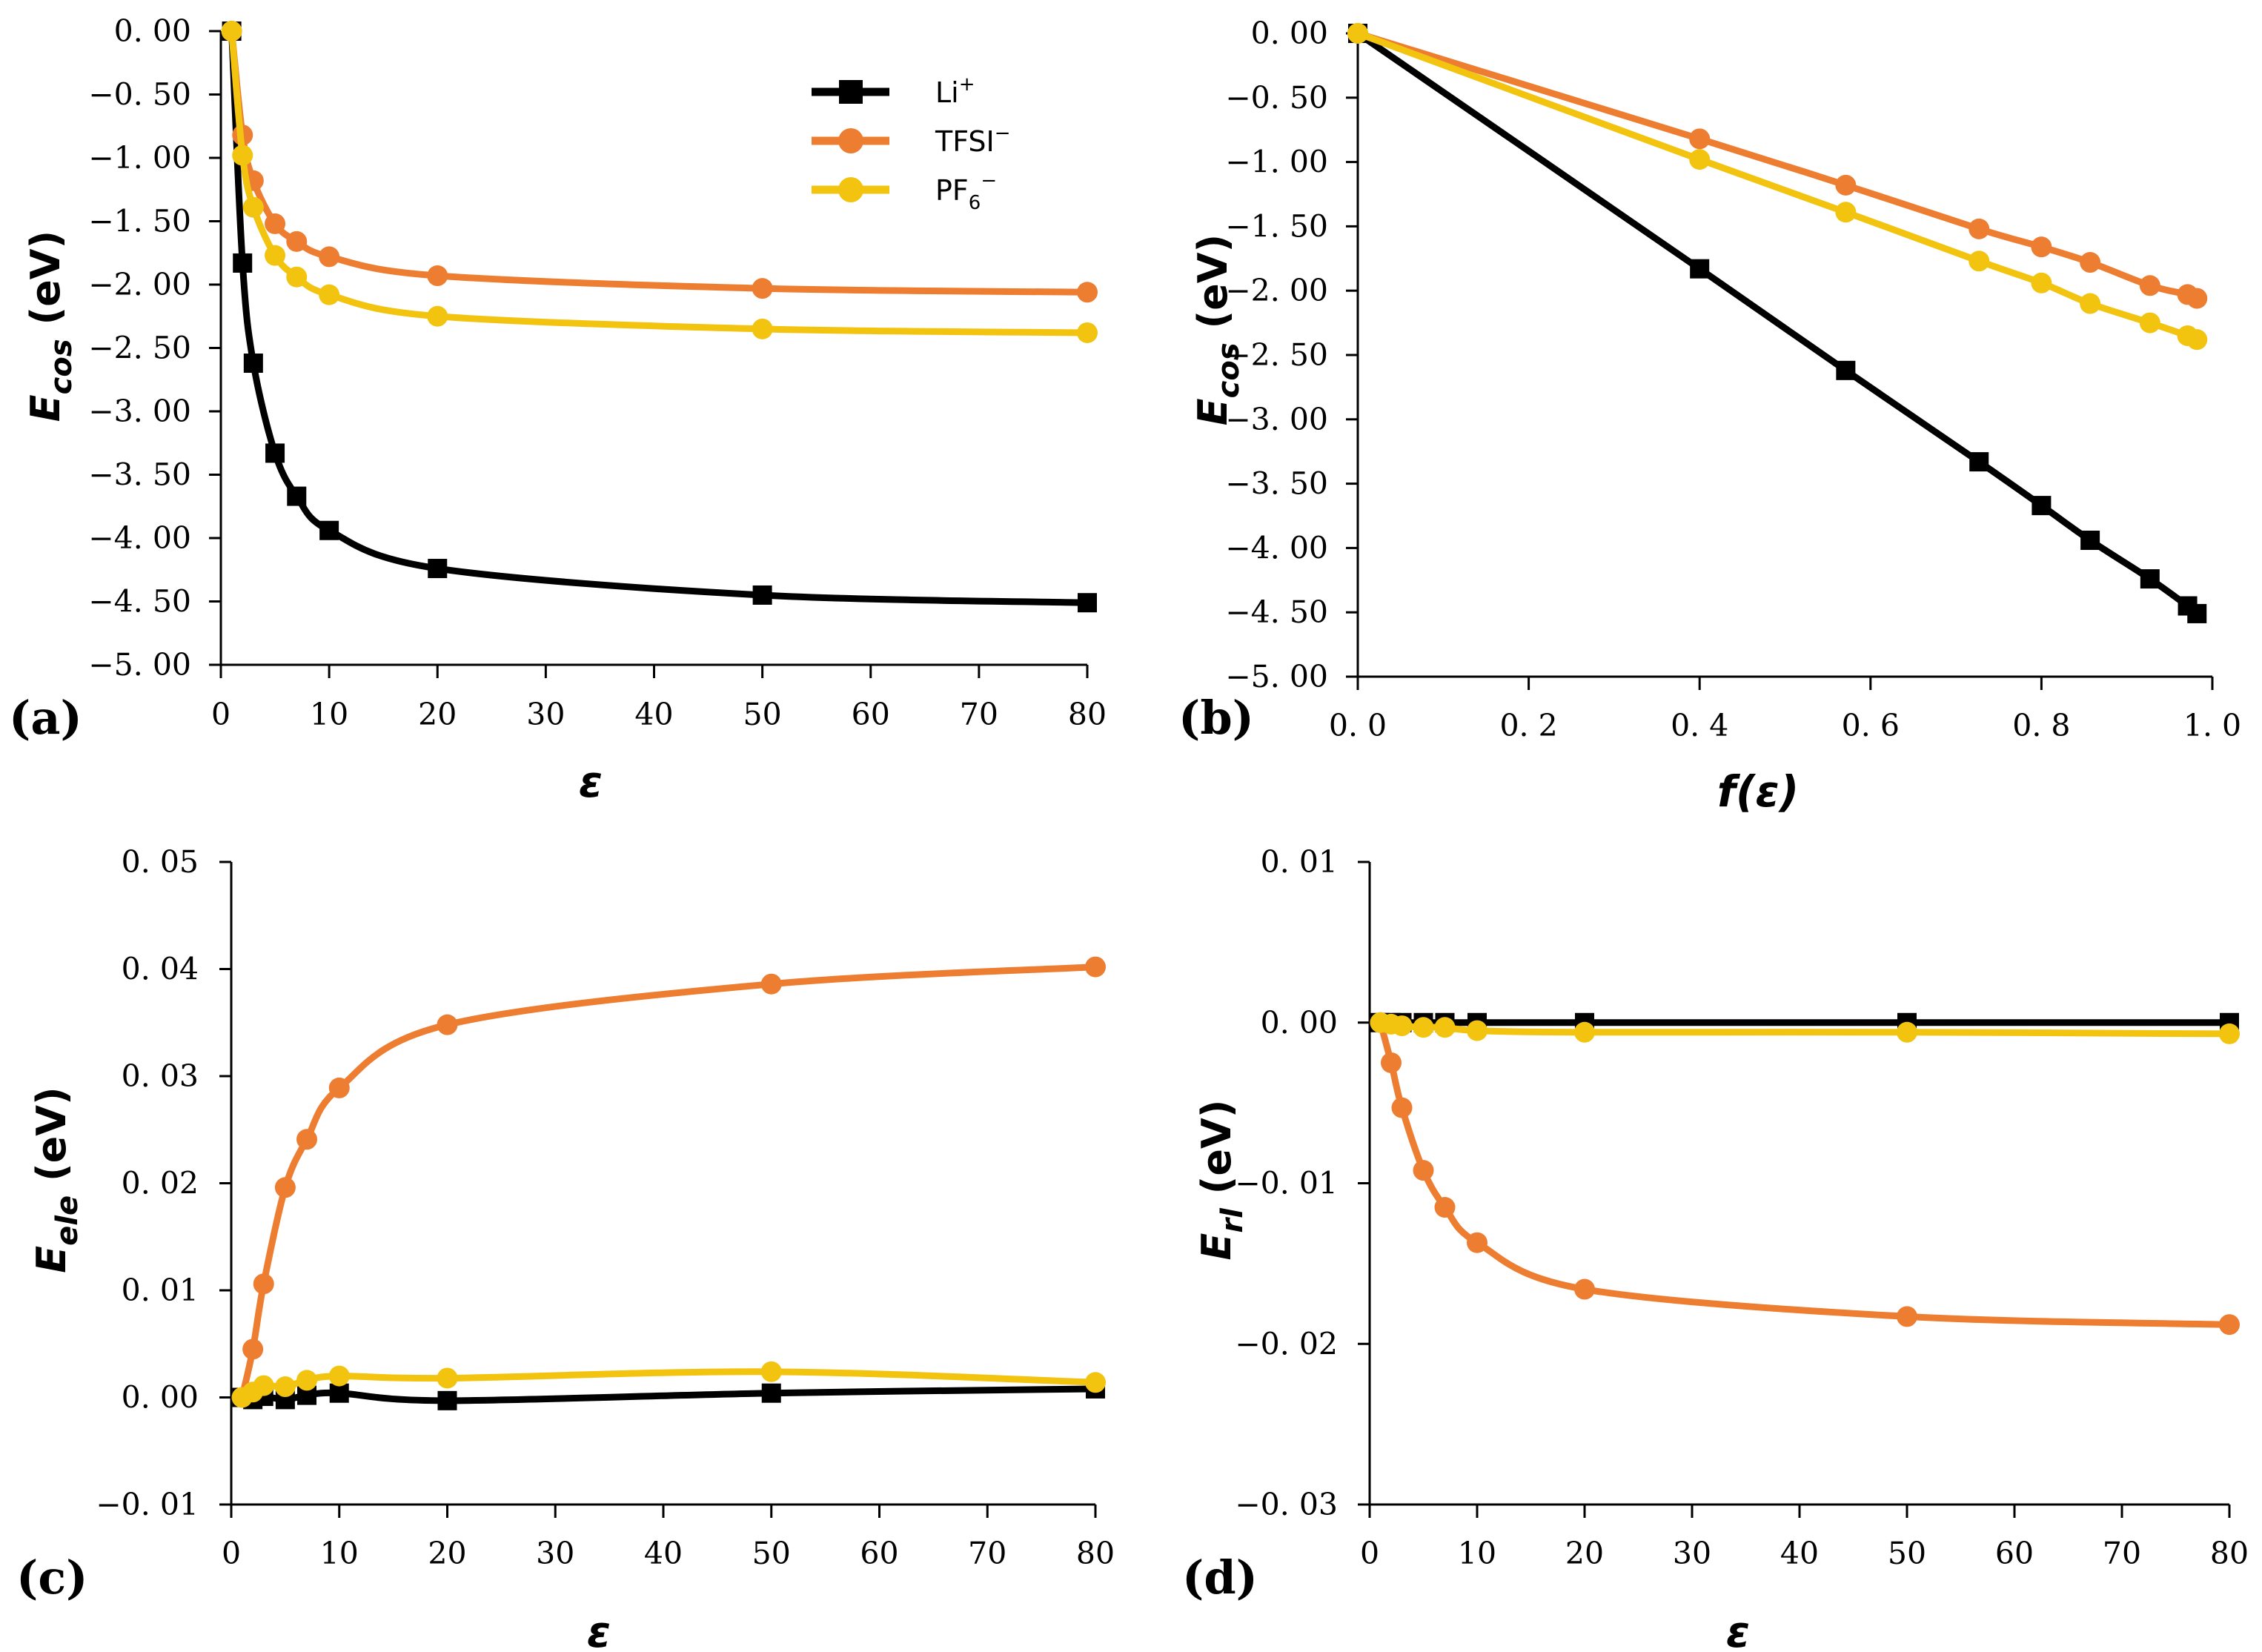 The height and width of the screenshot is (1652, 2262). Describe the element at coordinates (1907, 1553) in the screenshot. I see `x-tick-label: 50` at that location.